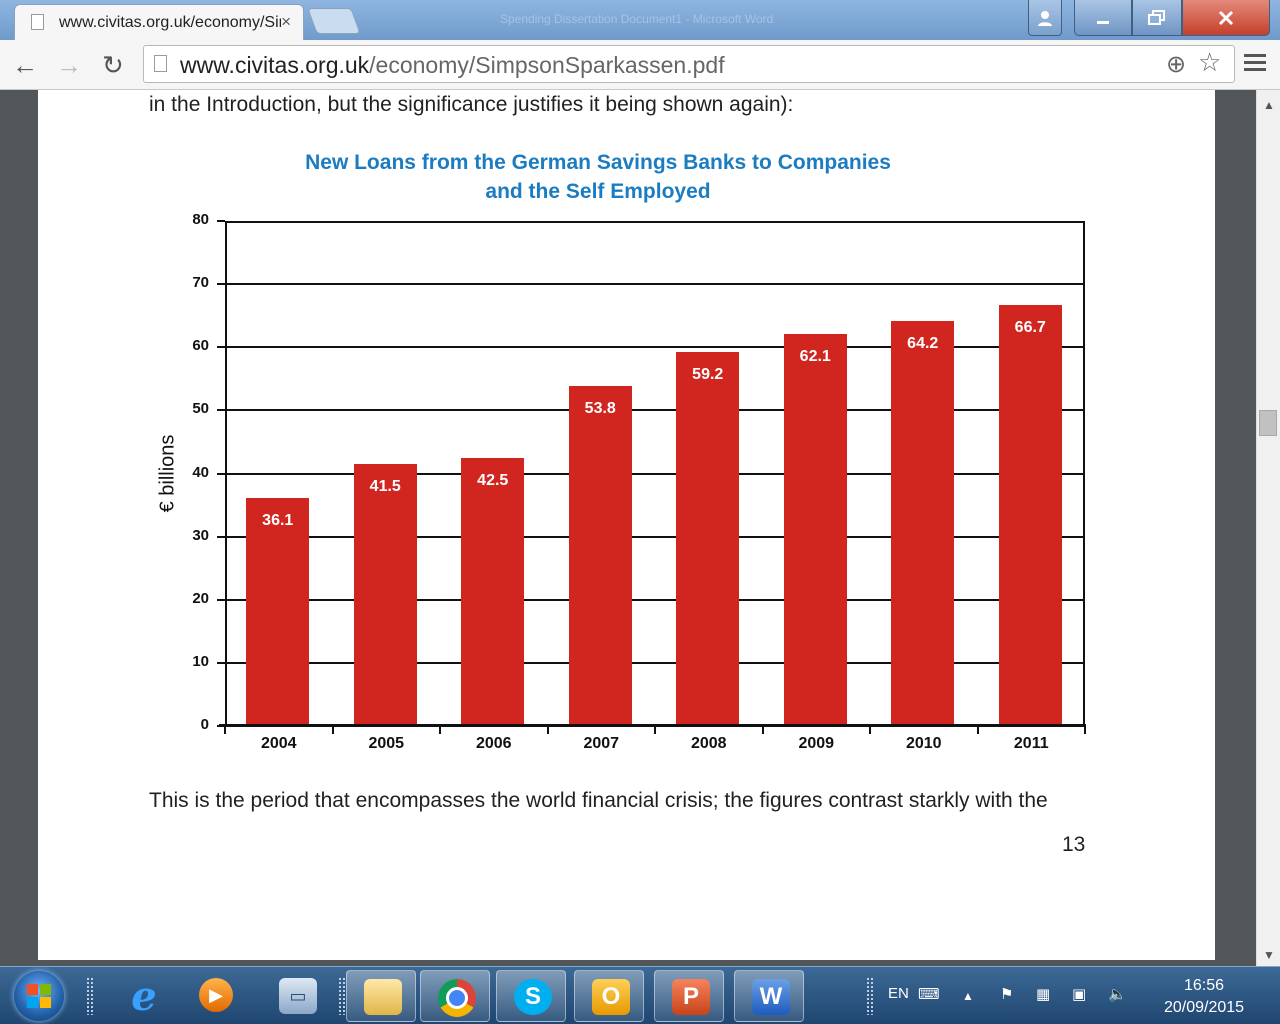  Describe the element at coordinates (870, 996) in the screenshot. I see `tray-gripper` at that location.